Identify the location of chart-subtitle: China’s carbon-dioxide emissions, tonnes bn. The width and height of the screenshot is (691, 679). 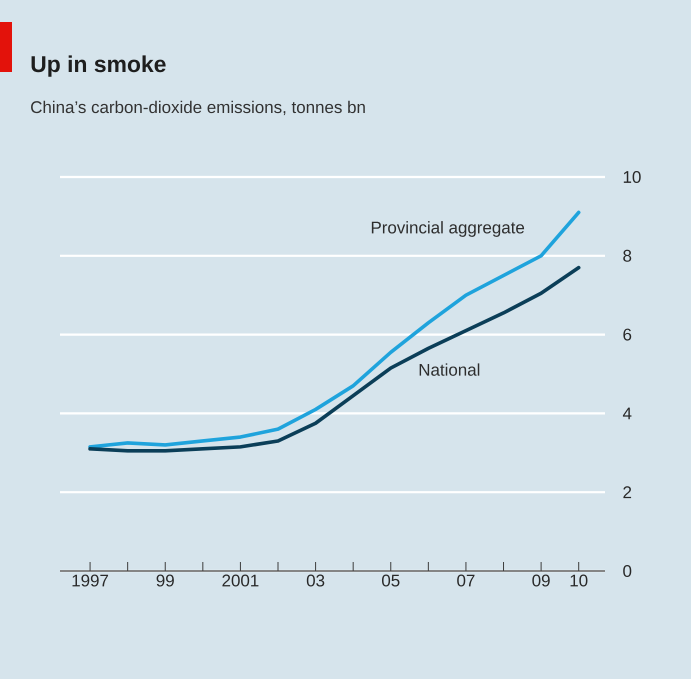
(198, 108).